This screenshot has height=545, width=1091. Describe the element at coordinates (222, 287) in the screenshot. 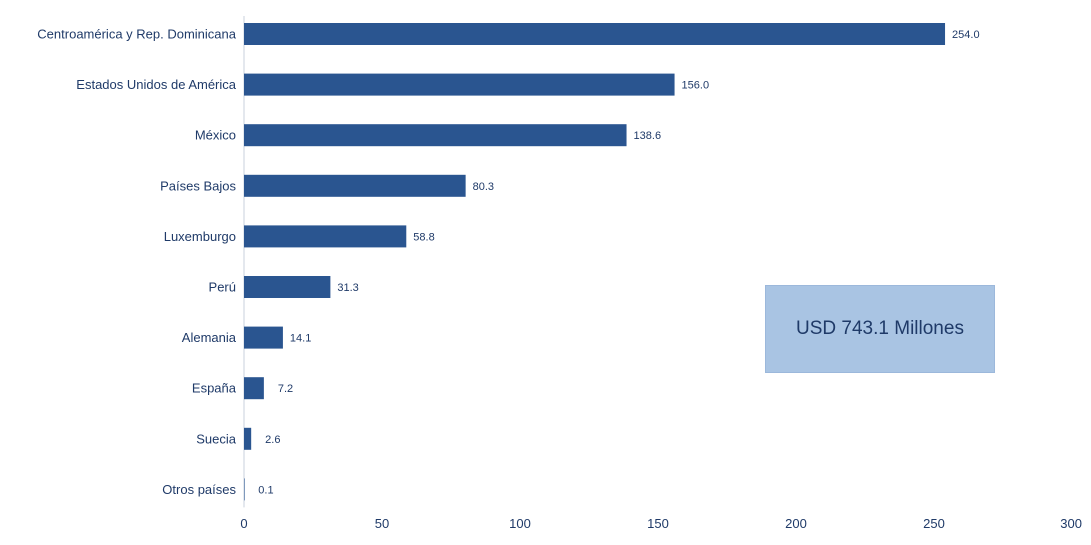

I see `category-label: Perú` at that location.